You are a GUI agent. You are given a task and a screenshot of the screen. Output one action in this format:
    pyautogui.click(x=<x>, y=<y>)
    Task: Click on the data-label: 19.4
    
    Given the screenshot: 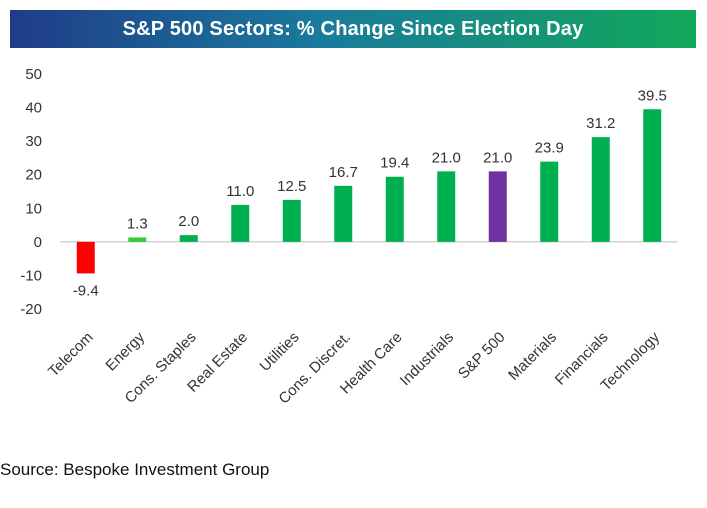 What is the action you would take?
    pyautogui.click(x=394, y=163)
    